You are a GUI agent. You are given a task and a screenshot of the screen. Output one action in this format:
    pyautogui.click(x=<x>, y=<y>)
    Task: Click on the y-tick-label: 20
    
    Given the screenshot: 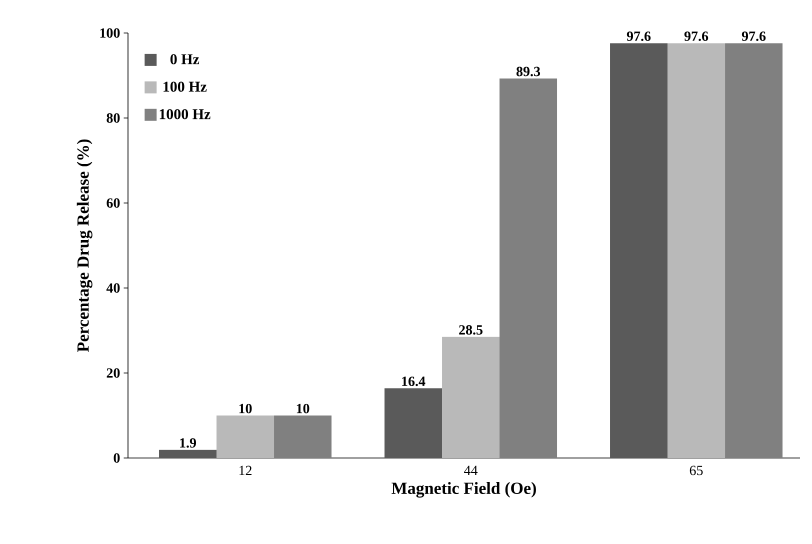 What is the action you would take?
    pyautogui.click(x=113, y=373)
    